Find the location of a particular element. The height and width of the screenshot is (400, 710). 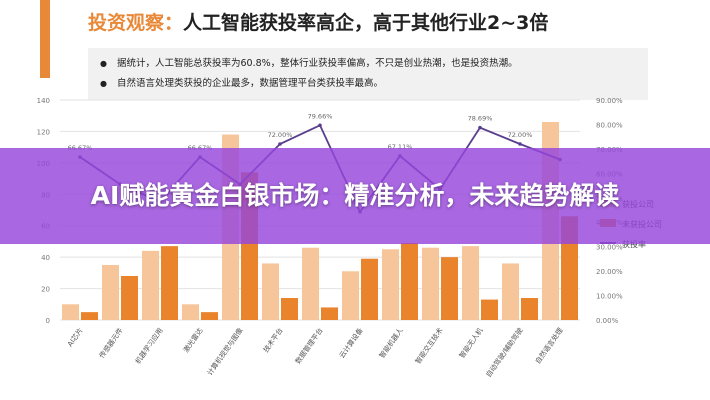

y-left-tick-label: 0 is located at coordinates (48, 321).